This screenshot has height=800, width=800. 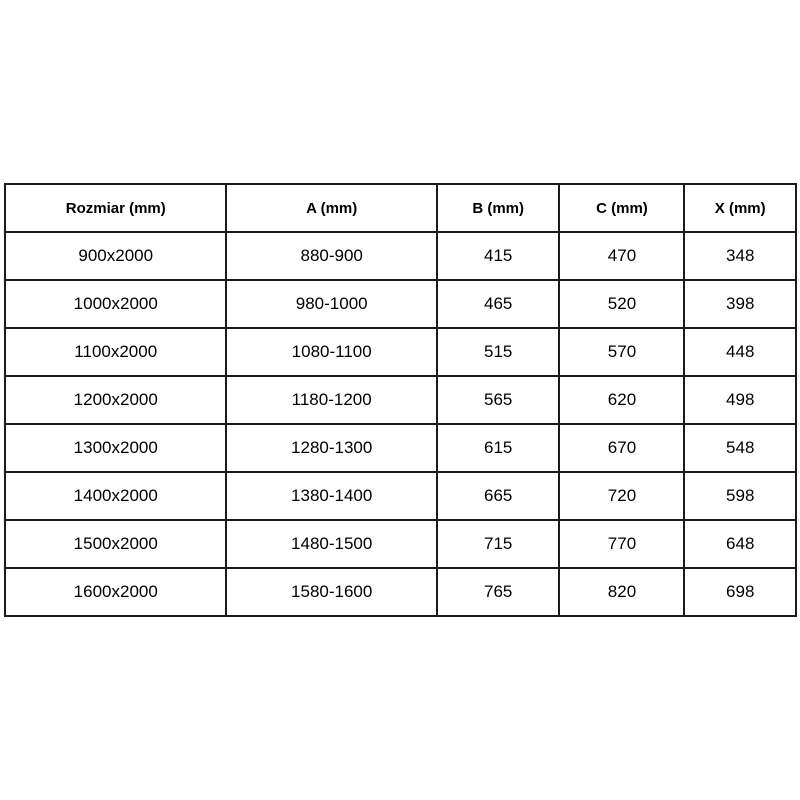 What do you see at coordinates (740, 352) in the screenshot?
I see `table-cell-x: 448` at bounding box center [740, 352].